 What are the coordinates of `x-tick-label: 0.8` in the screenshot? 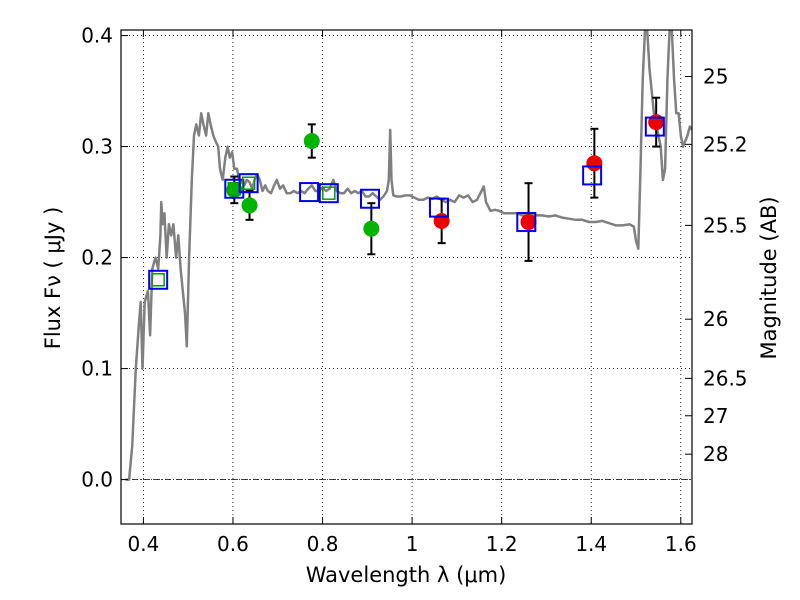 It's located at (323, 544).